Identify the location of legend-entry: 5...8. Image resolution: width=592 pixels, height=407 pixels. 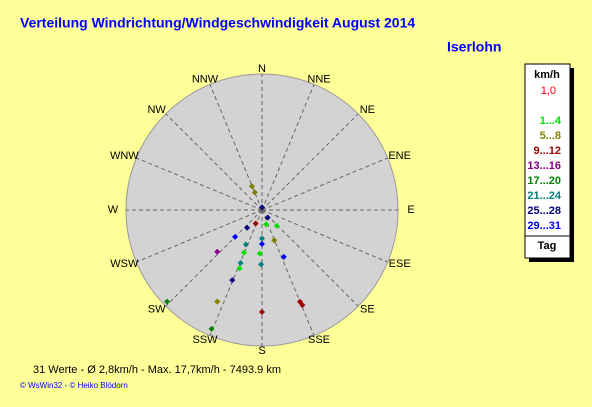
(550, 136).